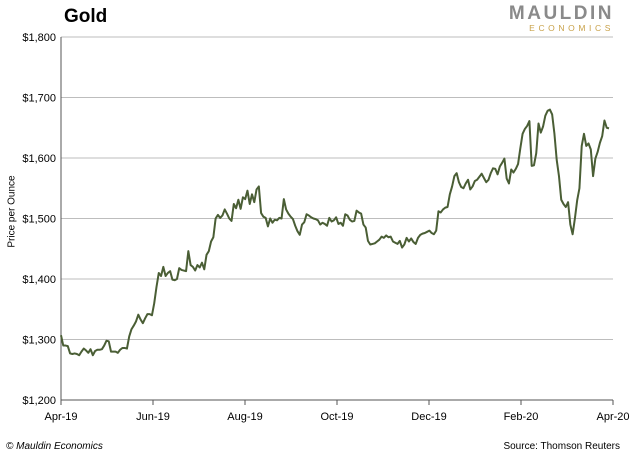 This screenshot has width=630, height=456. Describe the element at coordinates (521, 417) in the screenshot. I see `x-tick-label: Feb-20` at that location.